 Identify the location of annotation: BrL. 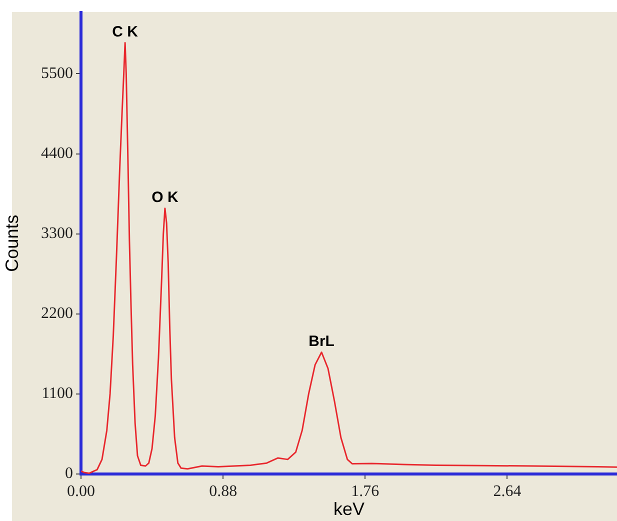
(321, 341).